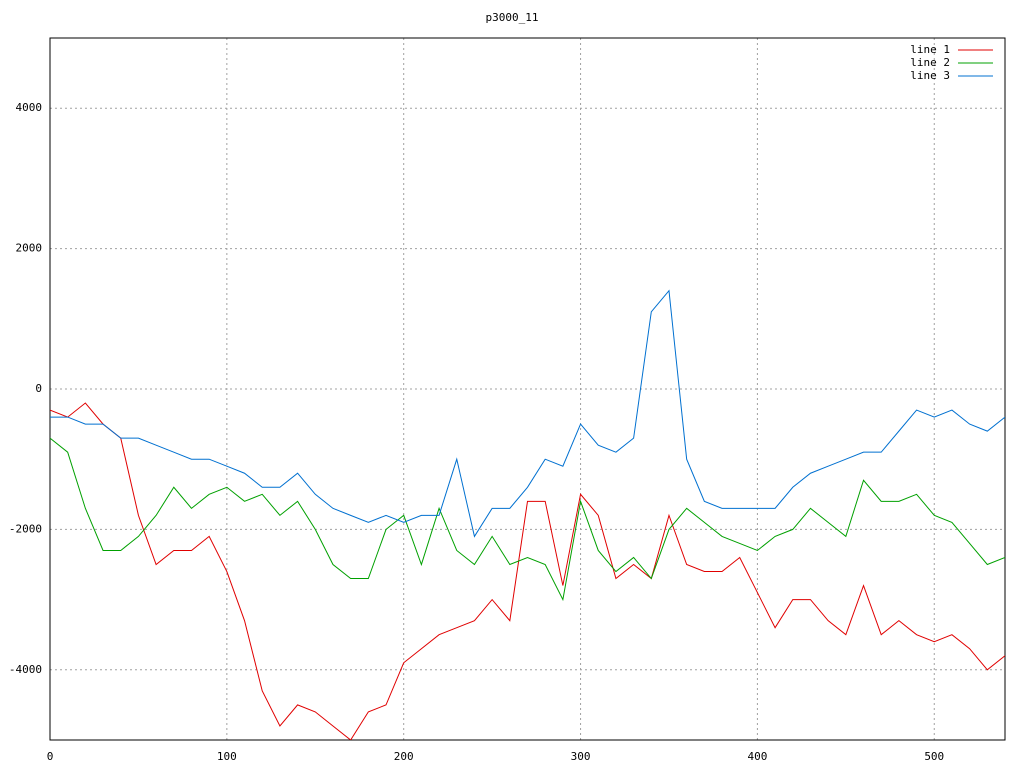 Image resolution: width=1024 pixels, height=768 pixels. I want to click on y-tick-label: 2000, so click(29, 248).